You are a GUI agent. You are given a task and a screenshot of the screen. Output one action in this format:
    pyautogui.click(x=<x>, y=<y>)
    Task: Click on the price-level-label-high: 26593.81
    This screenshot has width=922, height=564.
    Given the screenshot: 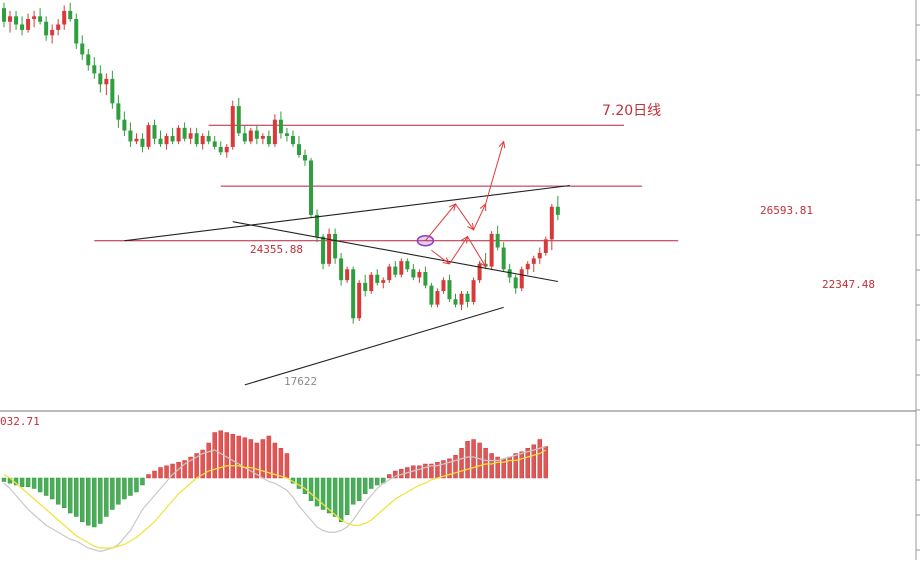 What is the action you would take?
    pyautogui.click(x=786, y=210)
    